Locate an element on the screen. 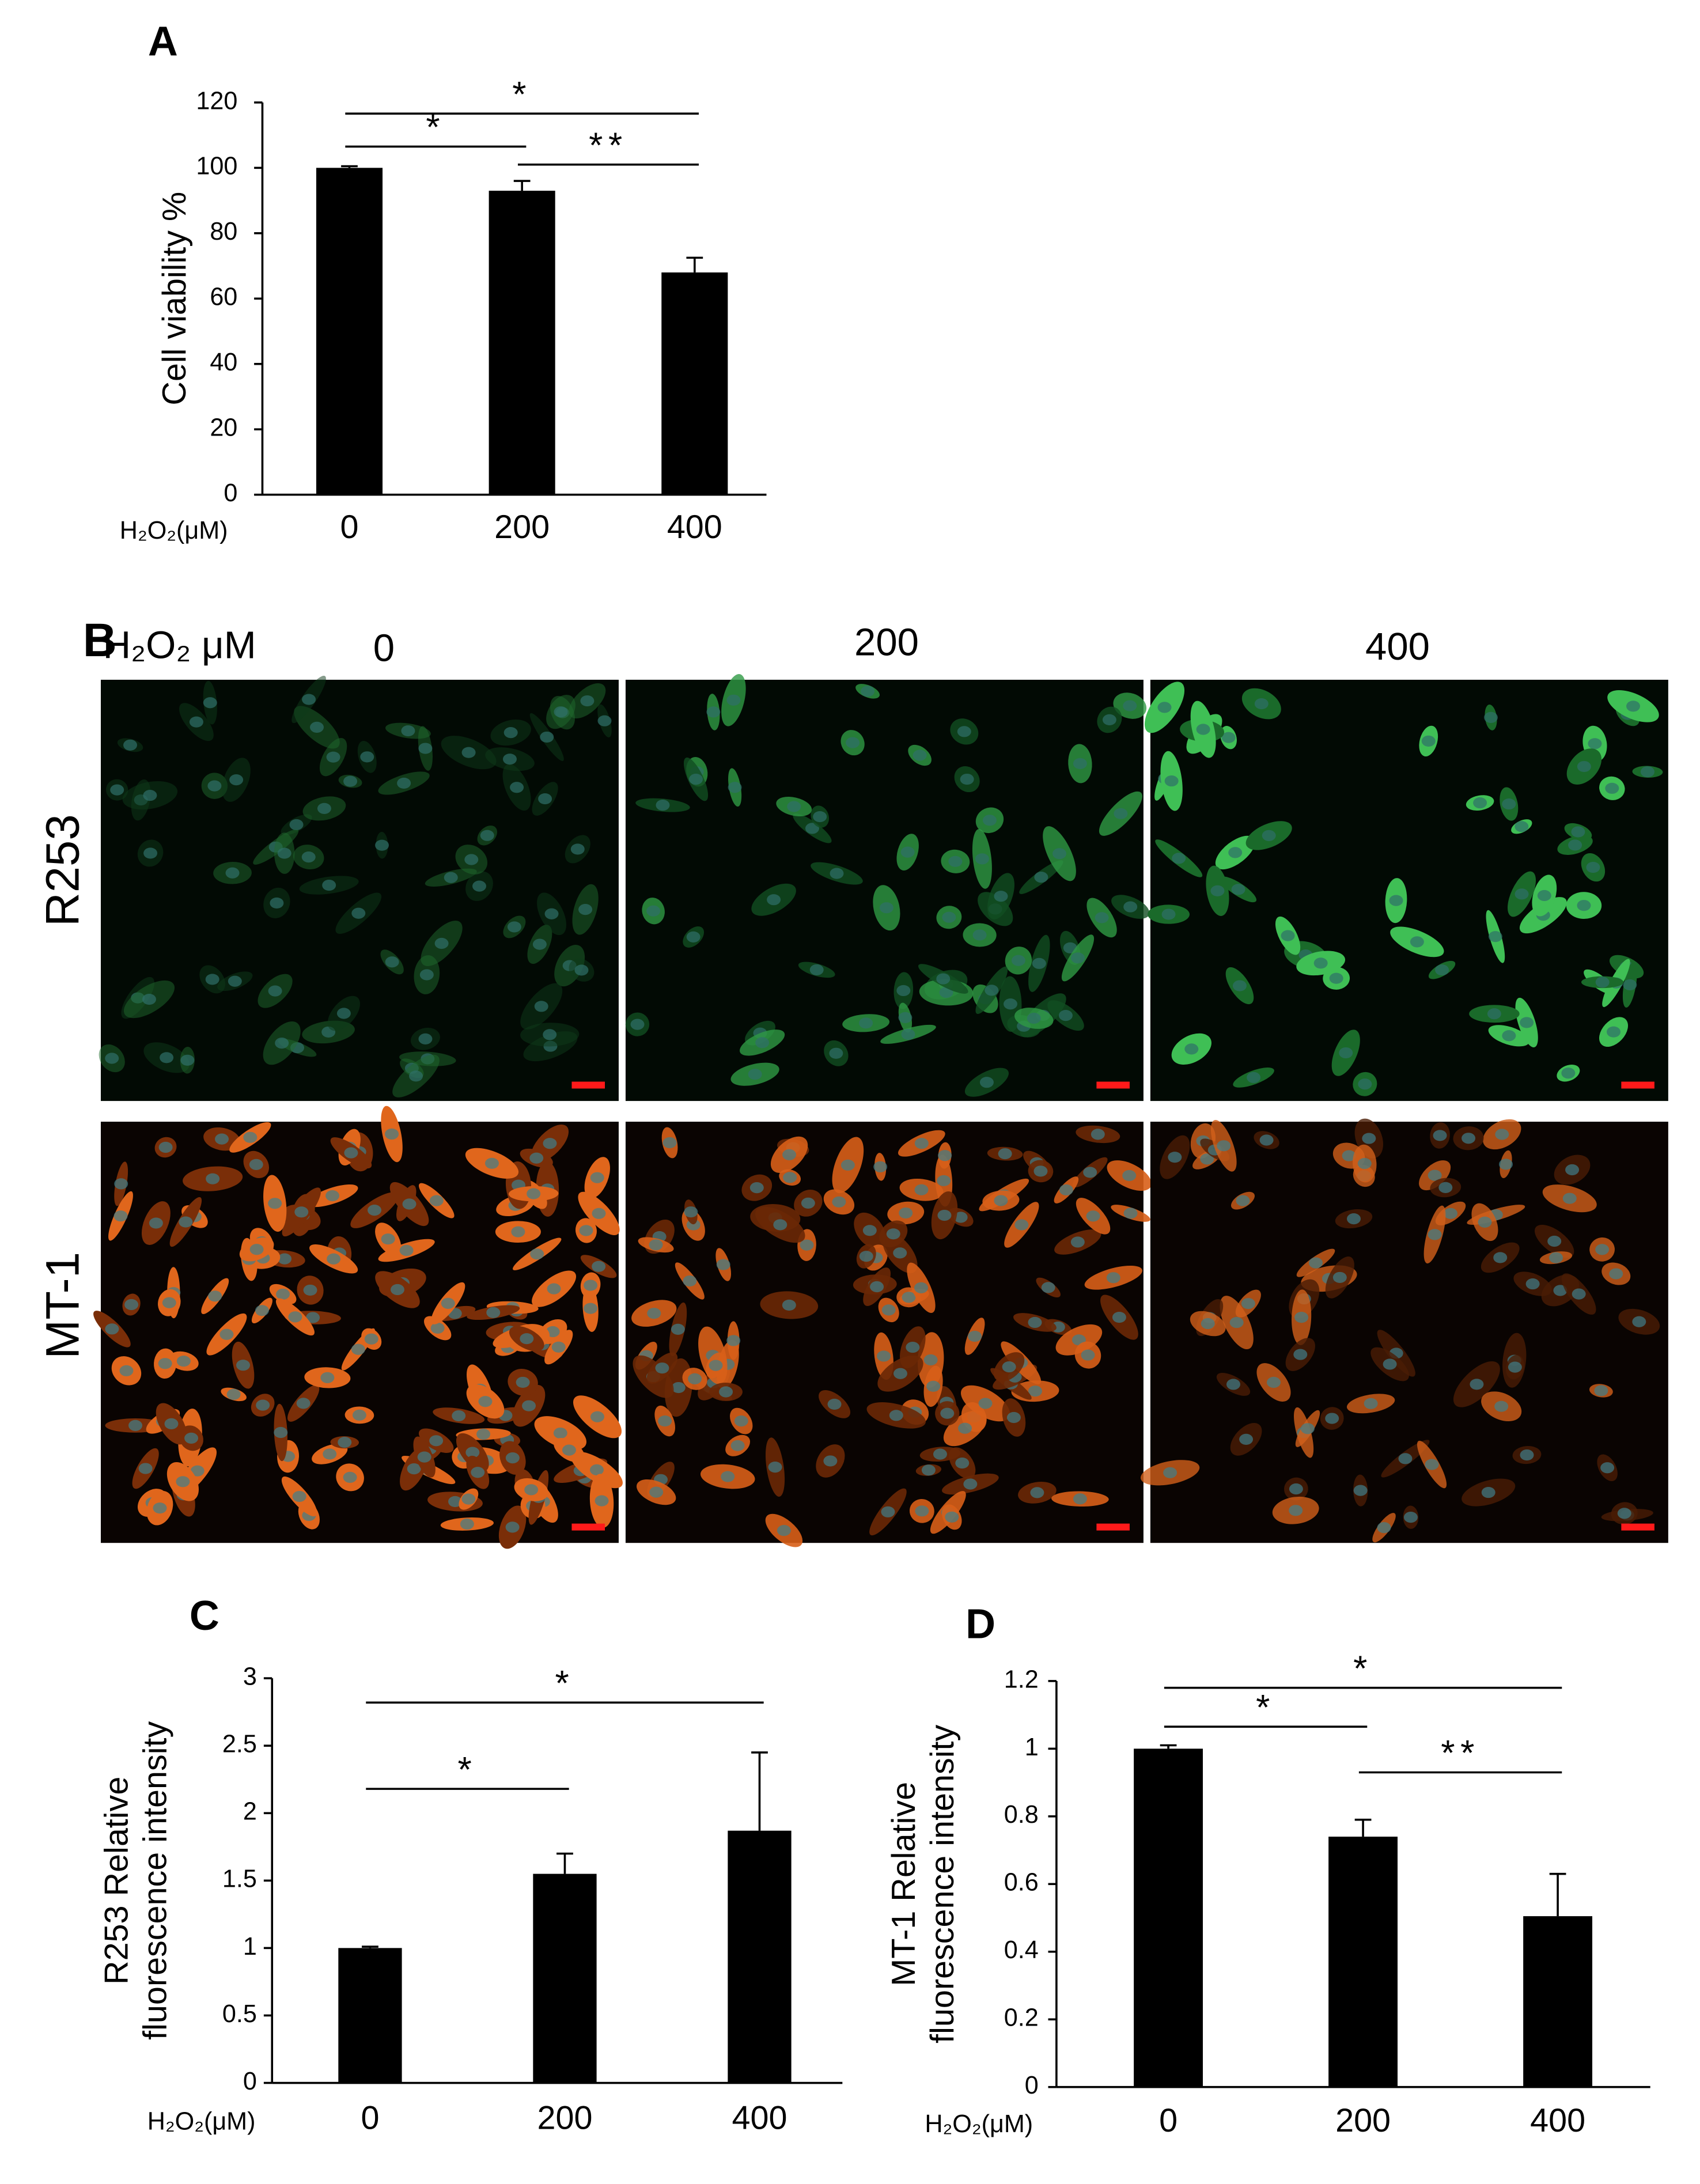  significance-label: * is located at coordinates (436, 128).